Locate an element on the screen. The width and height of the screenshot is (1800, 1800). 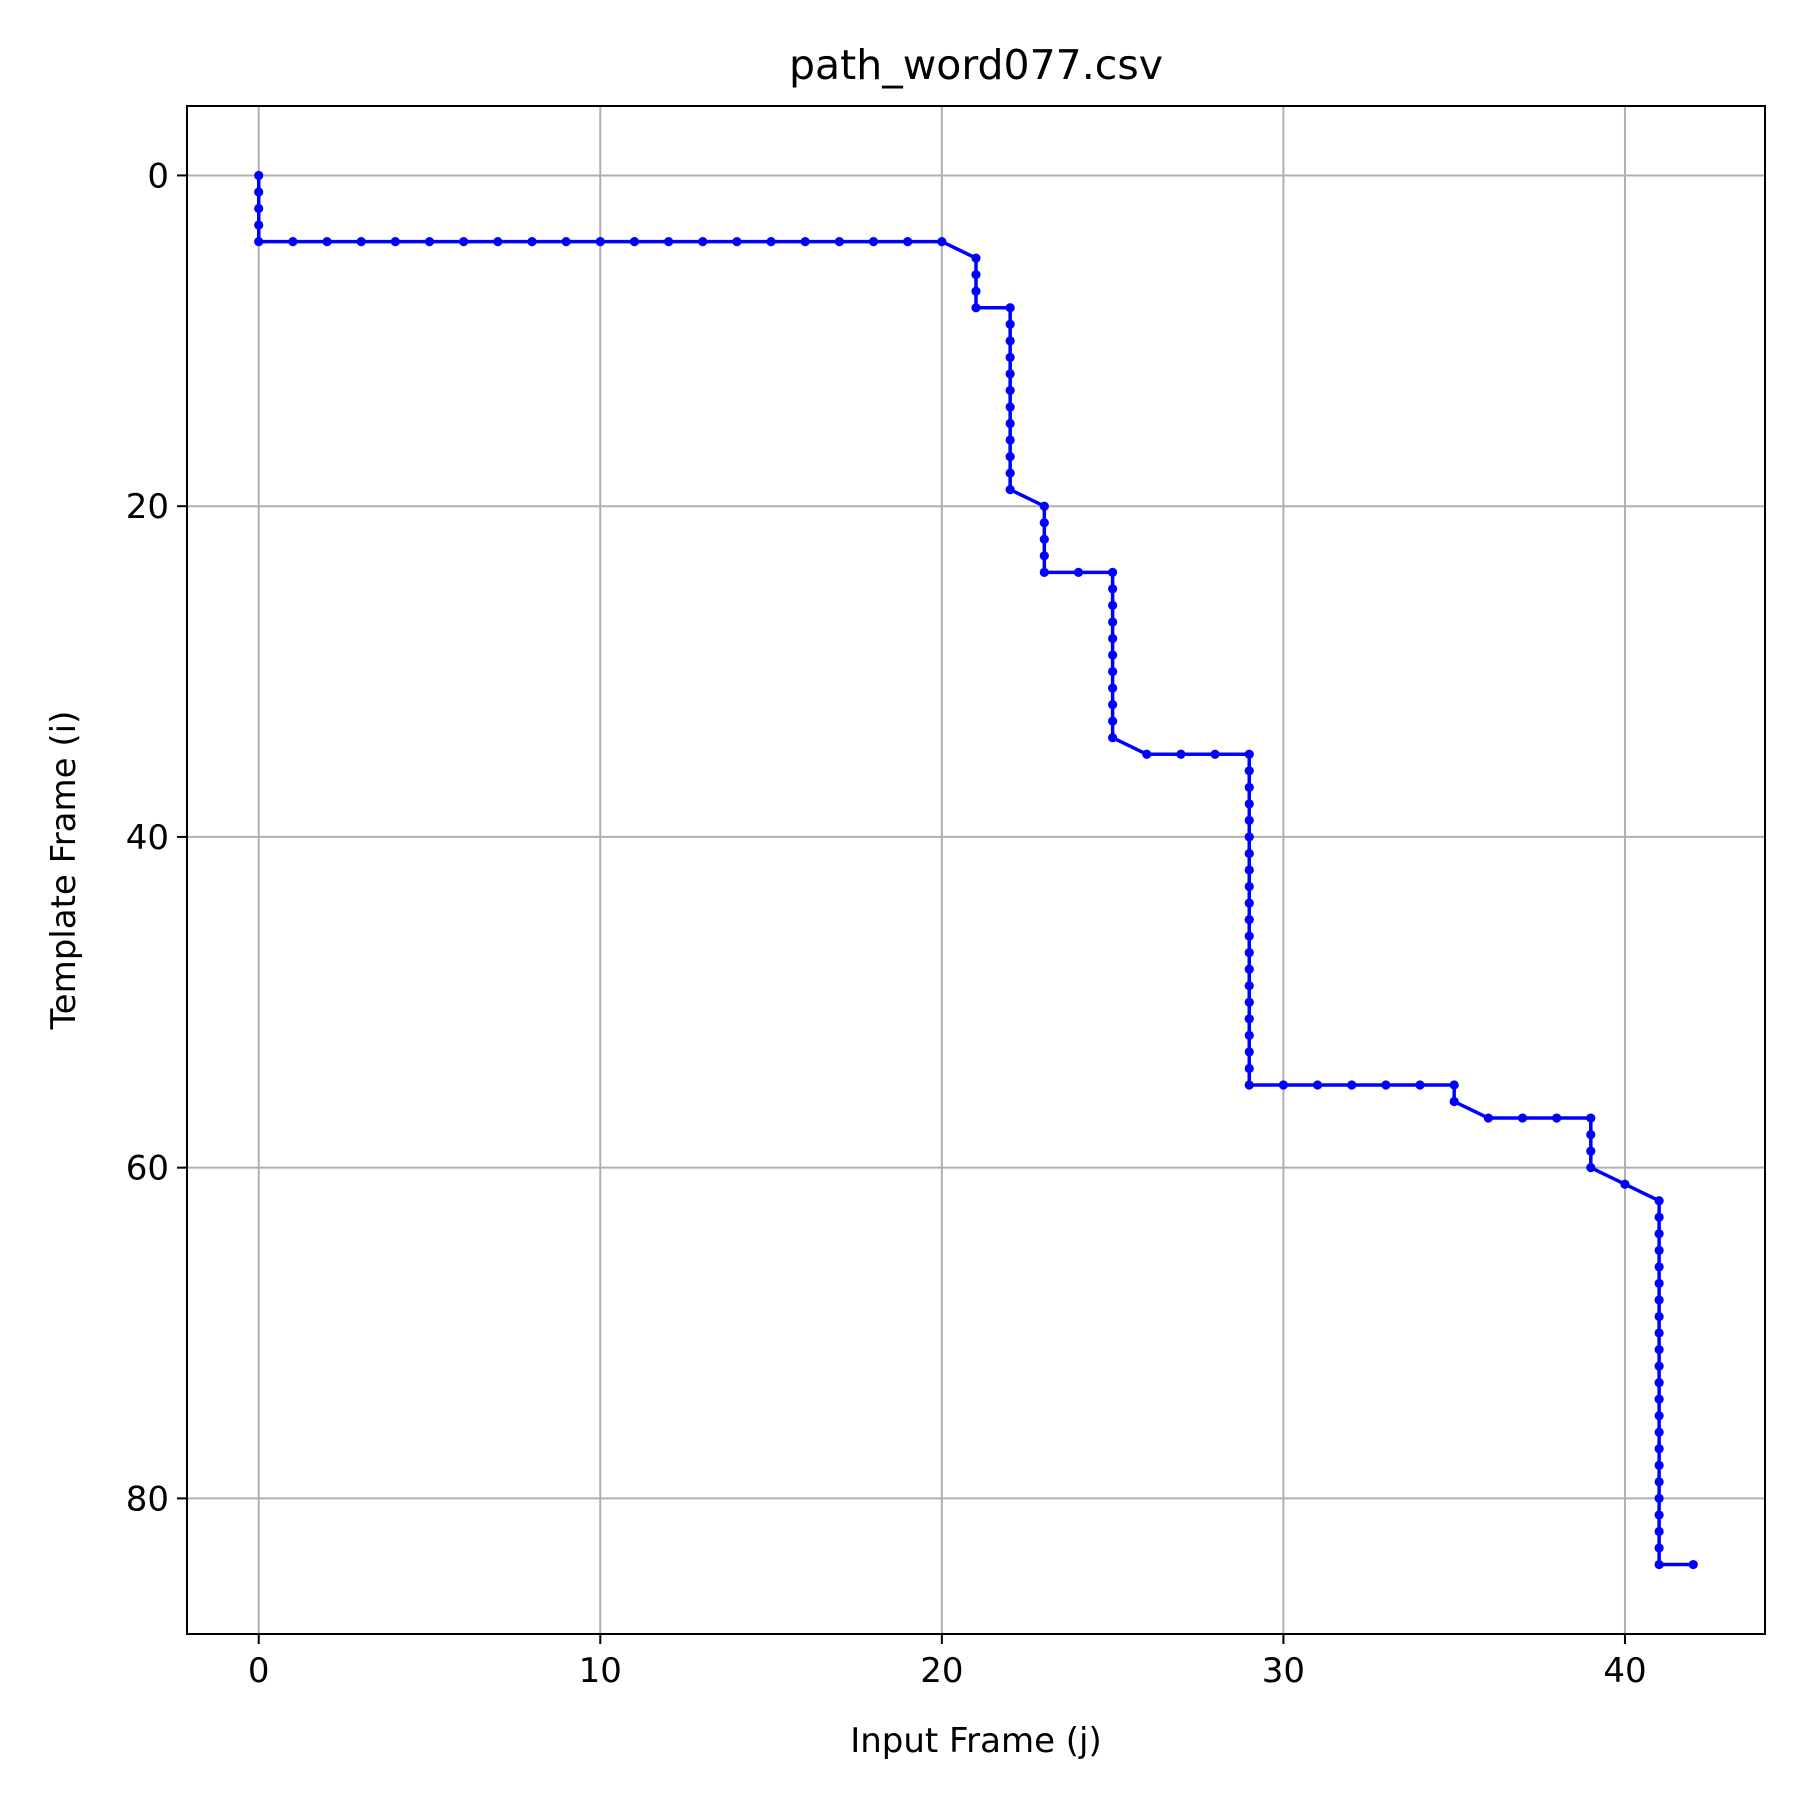
chart-title: path_word077.csv is located at coordinates (976, 65).